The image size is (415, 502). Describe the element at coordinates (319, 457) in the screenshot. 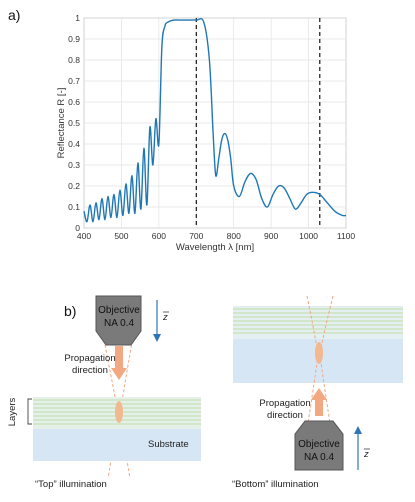

I see `objective-c-line2: NA 0.4` at that location.